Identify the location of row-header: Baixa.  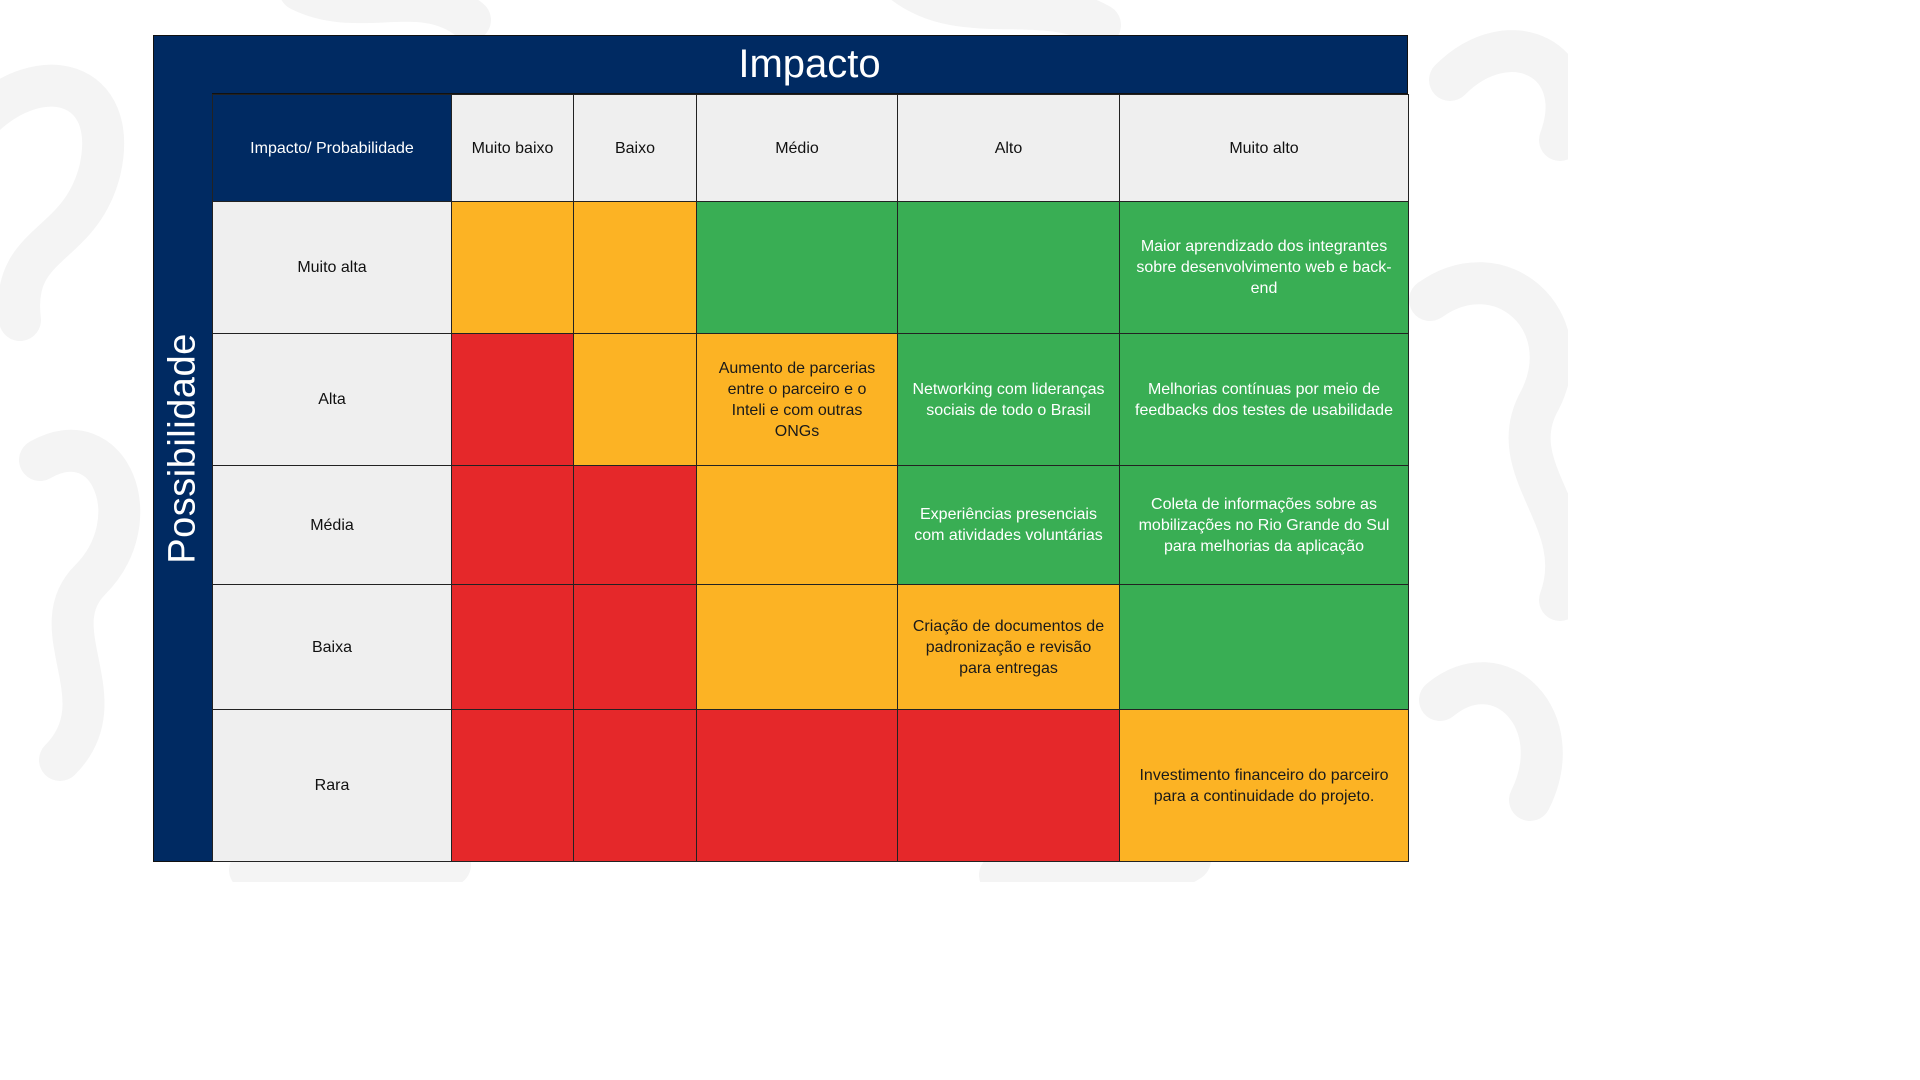
(332, 647).